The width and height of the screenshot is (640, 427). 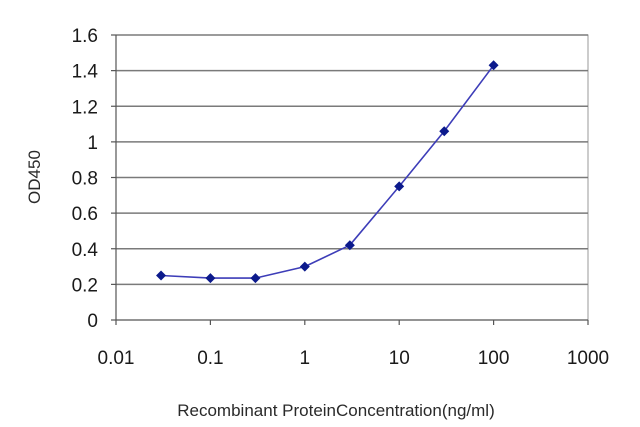 I want to click on x-axis-tick-labels: 0.01 0.1 1 10 100 1000, so click(x=354, y=358).